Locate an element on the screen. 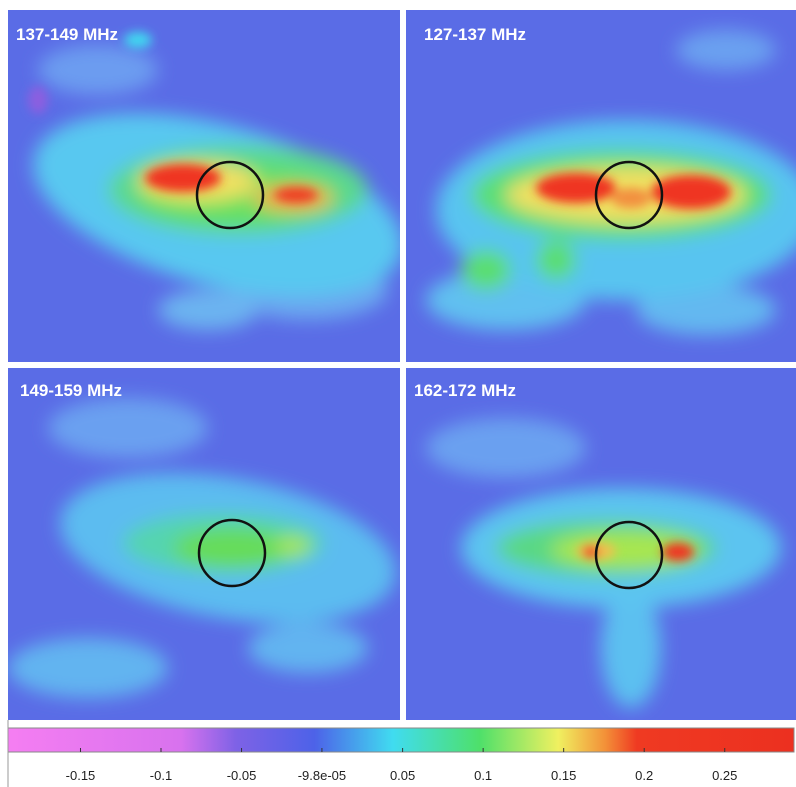 The width and height of the screenshot is (796, 787). panel-label: 162-172 MHz is located at coordinates (465, 390).